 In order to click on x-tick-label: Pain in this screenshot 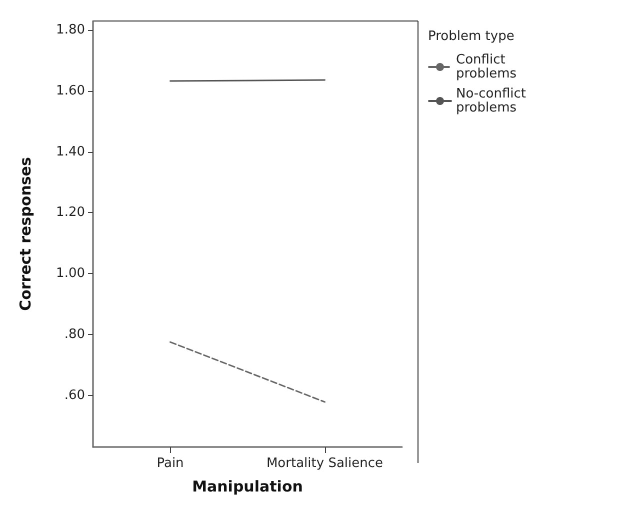, I will do `click(170, 463)`.